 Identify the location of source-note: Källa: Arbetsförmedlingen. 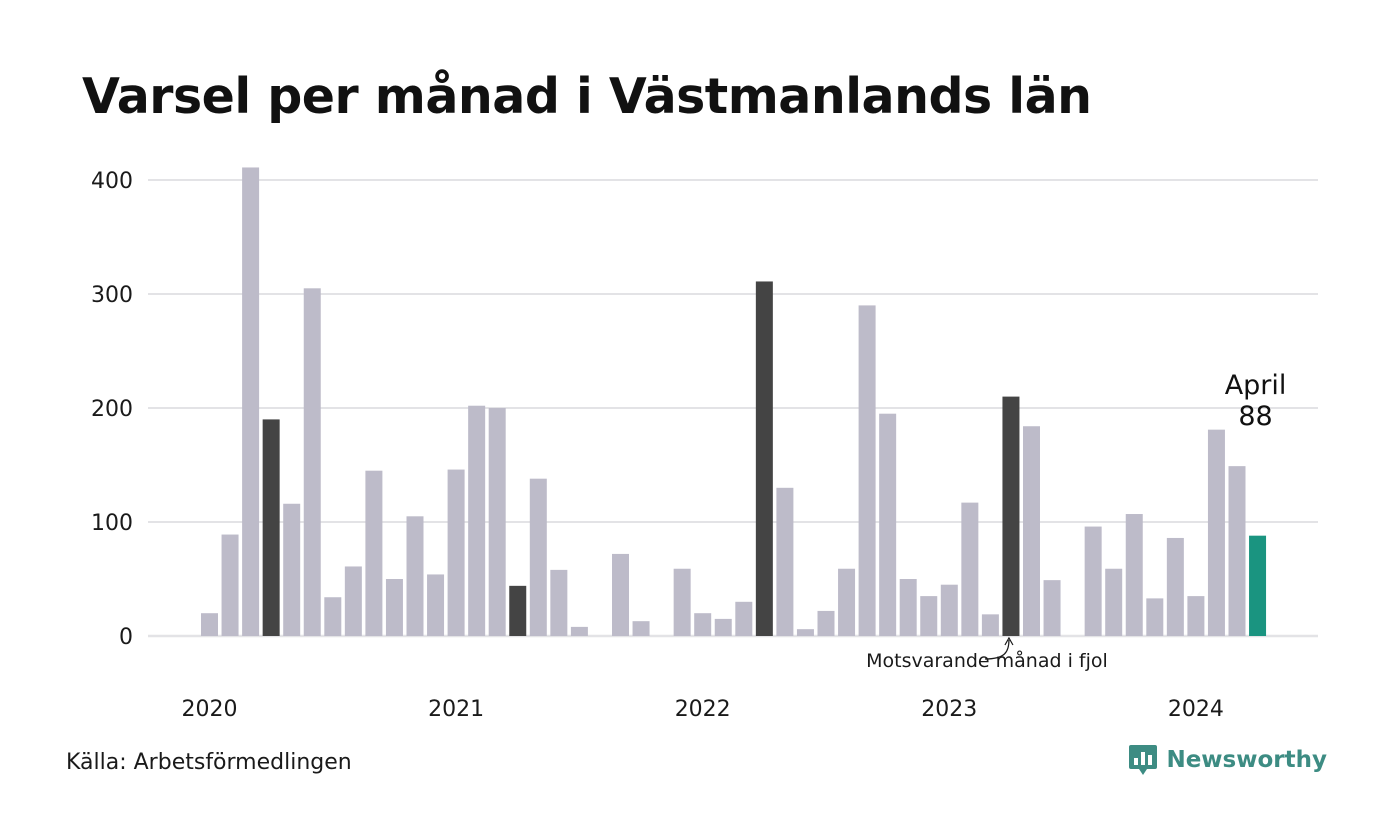
(209, 762).